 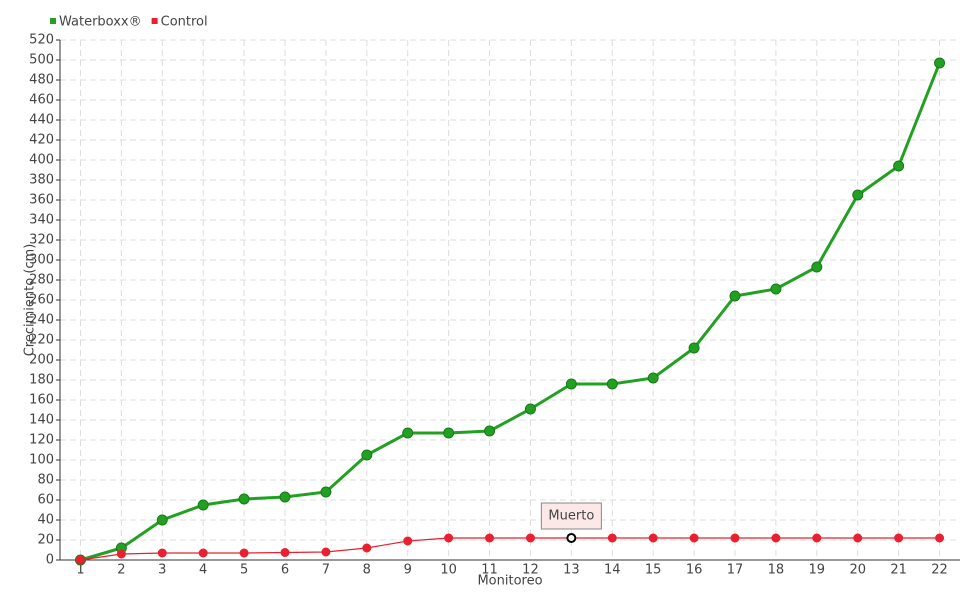 I want to click on x-tick-label: 17, so click(x=735, y=570).